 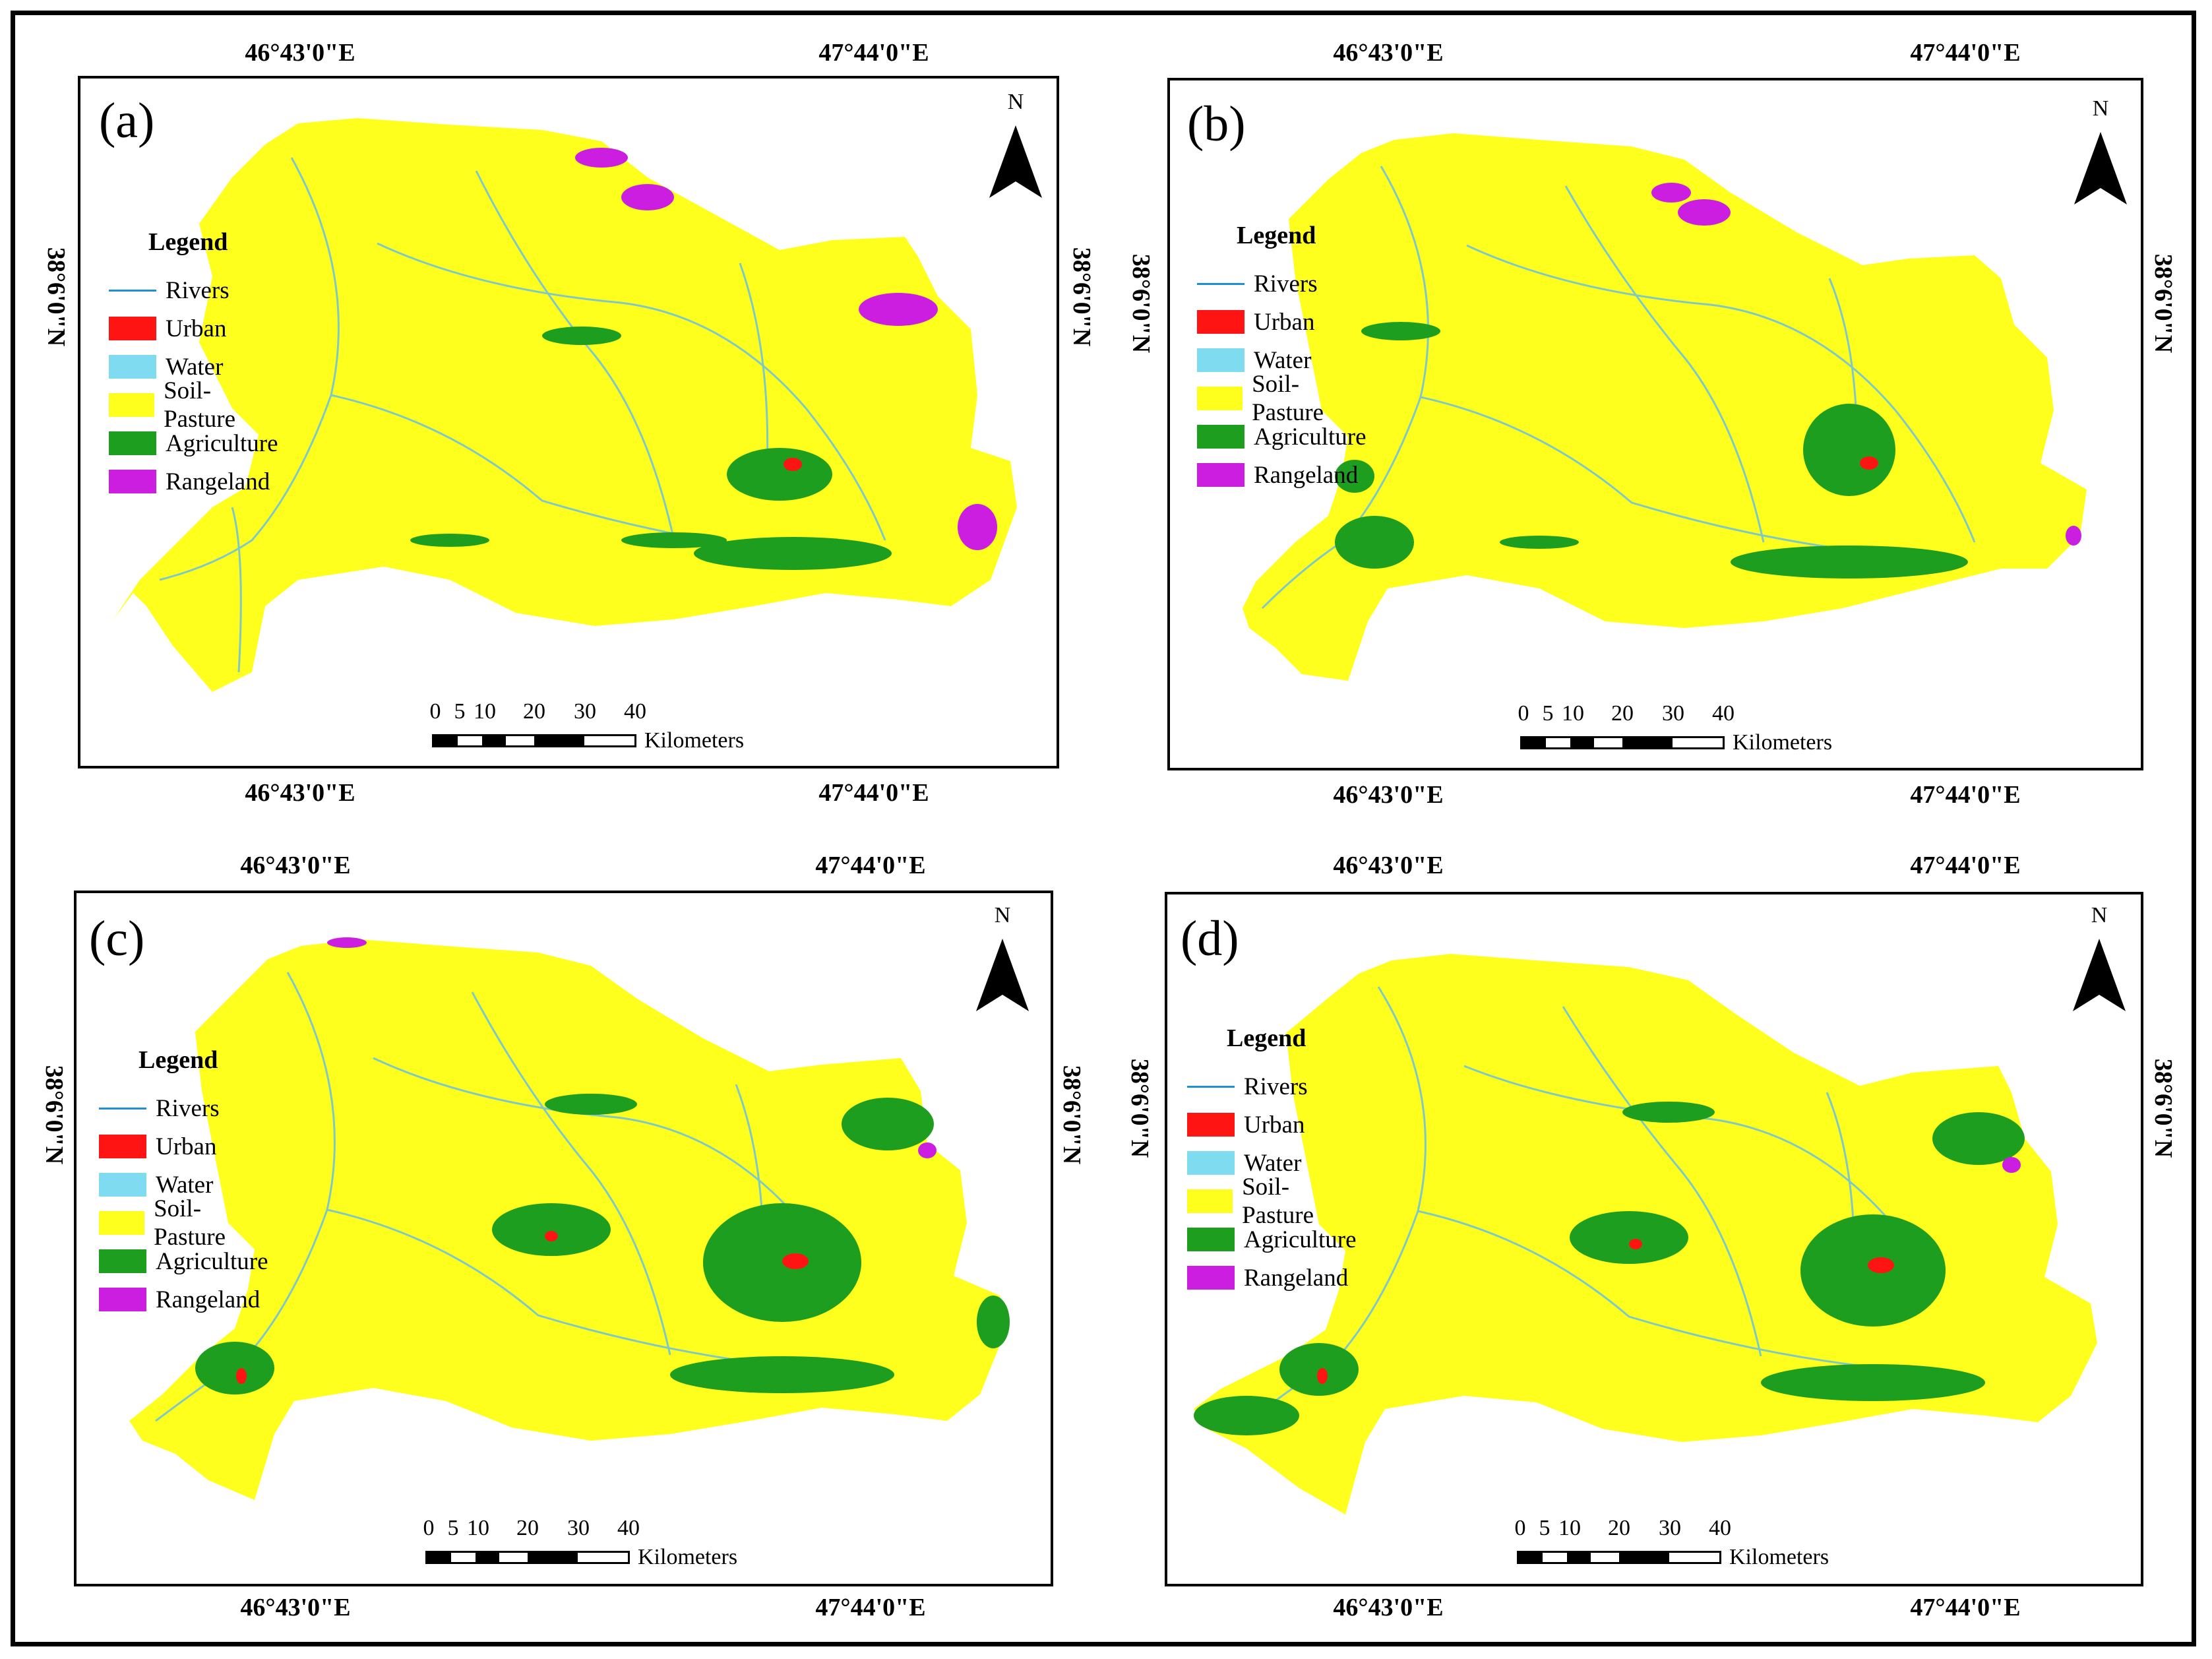 What do you see at coordinates (1210, 938) in the screenshot?
I see `panel-letter: (d)` at bounding box center [1210, 938].